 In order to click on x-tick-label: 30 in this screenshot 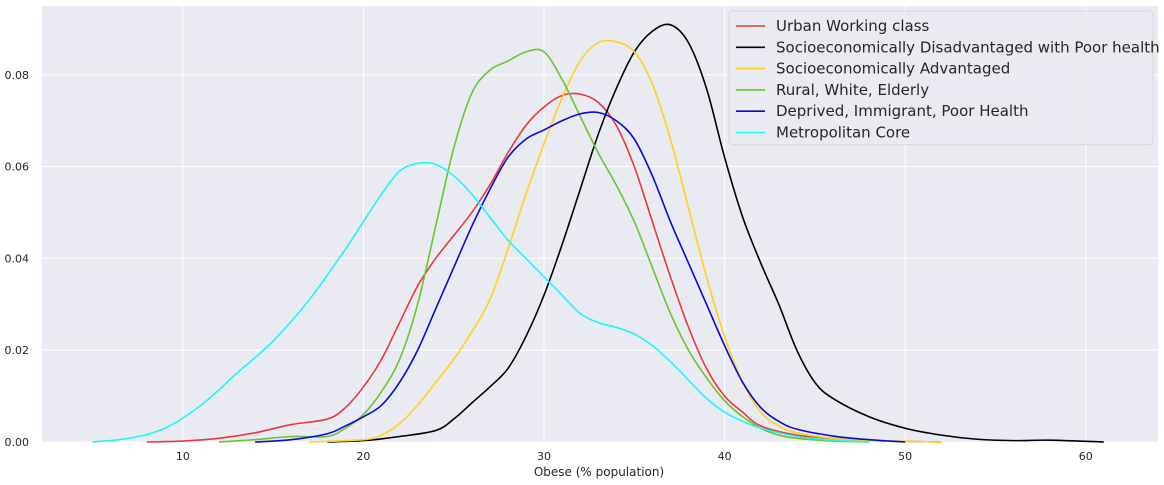, I will do `click(544, 456)`.